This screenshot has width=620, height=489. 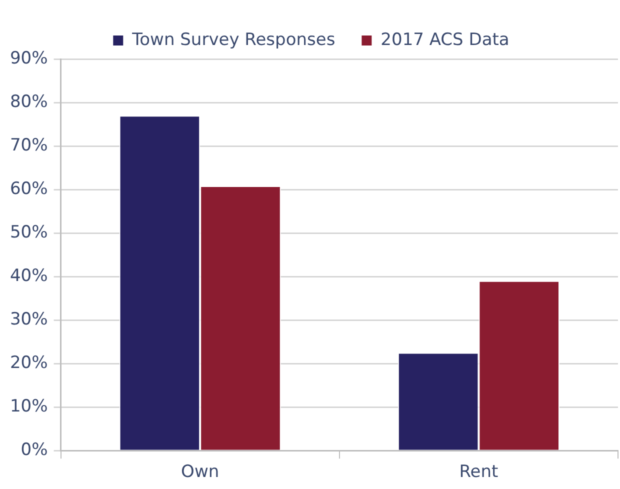 What do you see at coordinates (34, 450) in the screenshot?
I see `y-tick-label: 0%` at bounding box center [34, 450].